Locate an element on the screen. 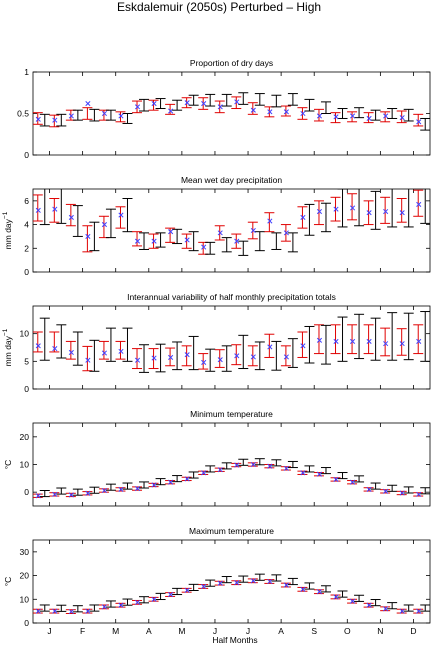 This screenshot has width=438, height=647. y-tick-label: 10 is located at coordinates (25, 599).